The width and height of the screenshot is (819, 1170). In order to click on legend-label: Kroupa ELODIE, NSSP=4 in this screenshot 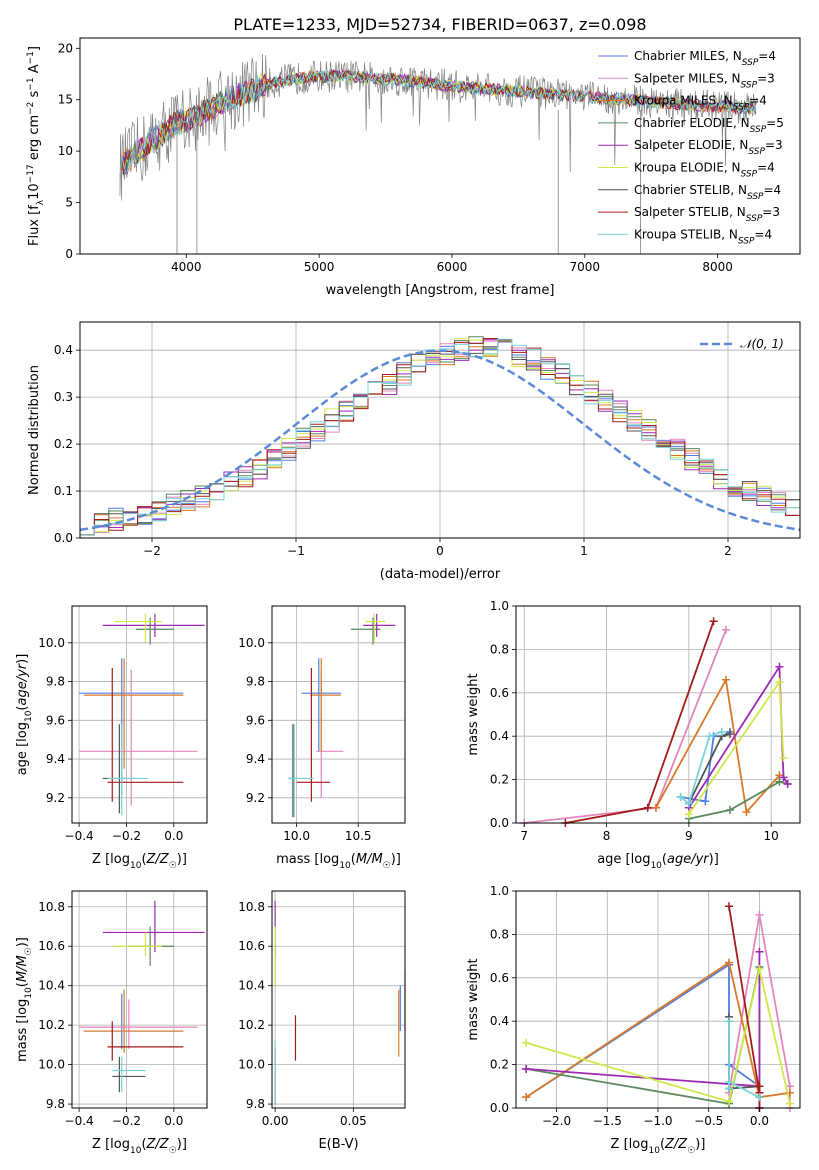, I will do `click(704, 170)`.